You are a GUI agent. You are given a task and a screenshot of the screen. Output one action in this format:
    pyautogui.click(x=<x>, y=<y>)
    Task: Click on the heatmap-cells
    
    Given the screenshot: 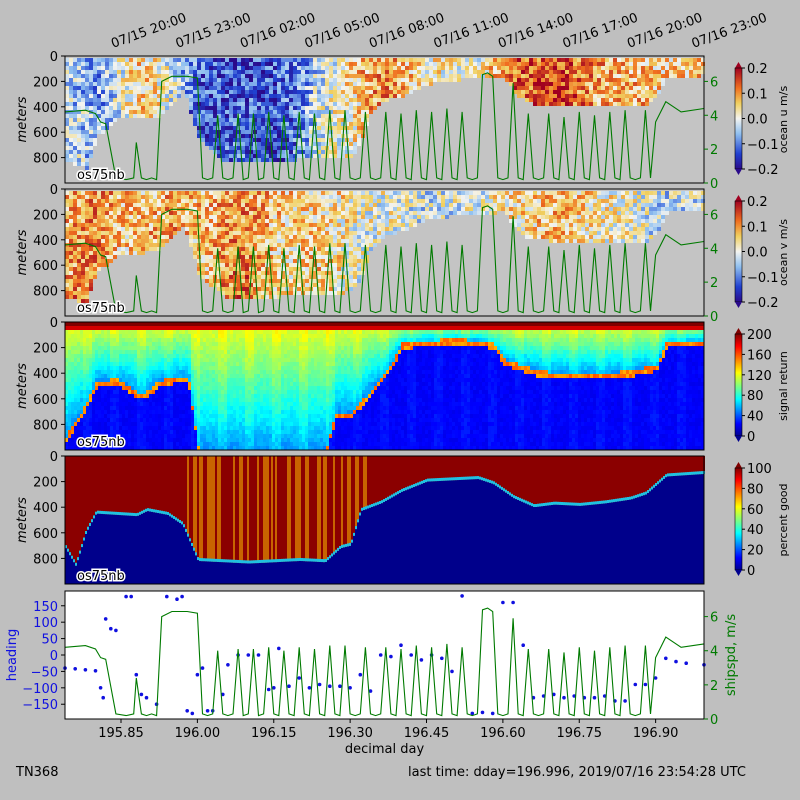 What is the action you would take?
    pyautogui.click(x=385, y=114)
    